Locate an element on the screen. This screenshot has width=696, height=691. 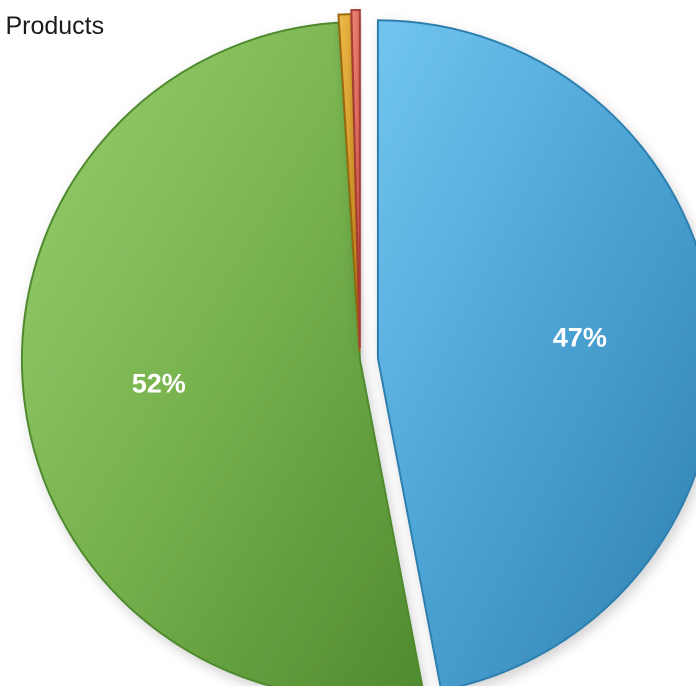
slice-data-label: 47% is located at coordinates (580, 337).